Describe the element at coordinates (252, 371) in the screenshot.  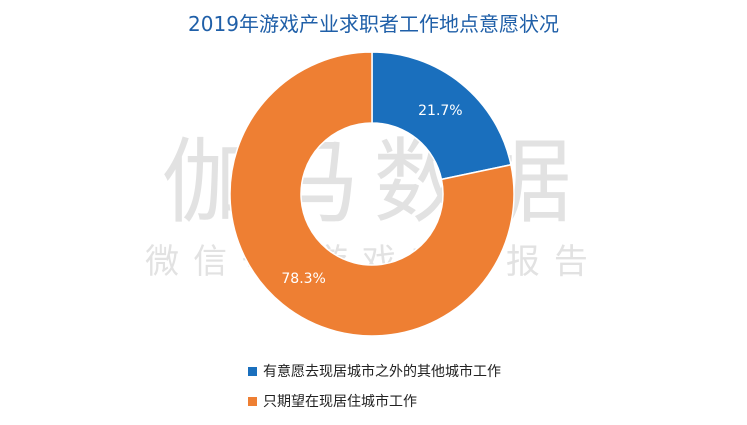
I see `legend-swatch-blue` at that location.